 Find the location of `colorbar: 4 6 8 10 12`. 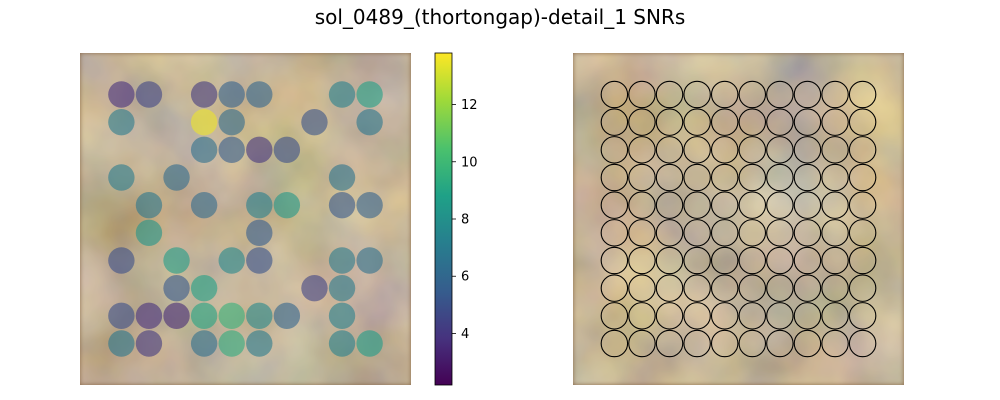

colorbar: 4 6 8 10 12 is located at coordinates (456, 219).